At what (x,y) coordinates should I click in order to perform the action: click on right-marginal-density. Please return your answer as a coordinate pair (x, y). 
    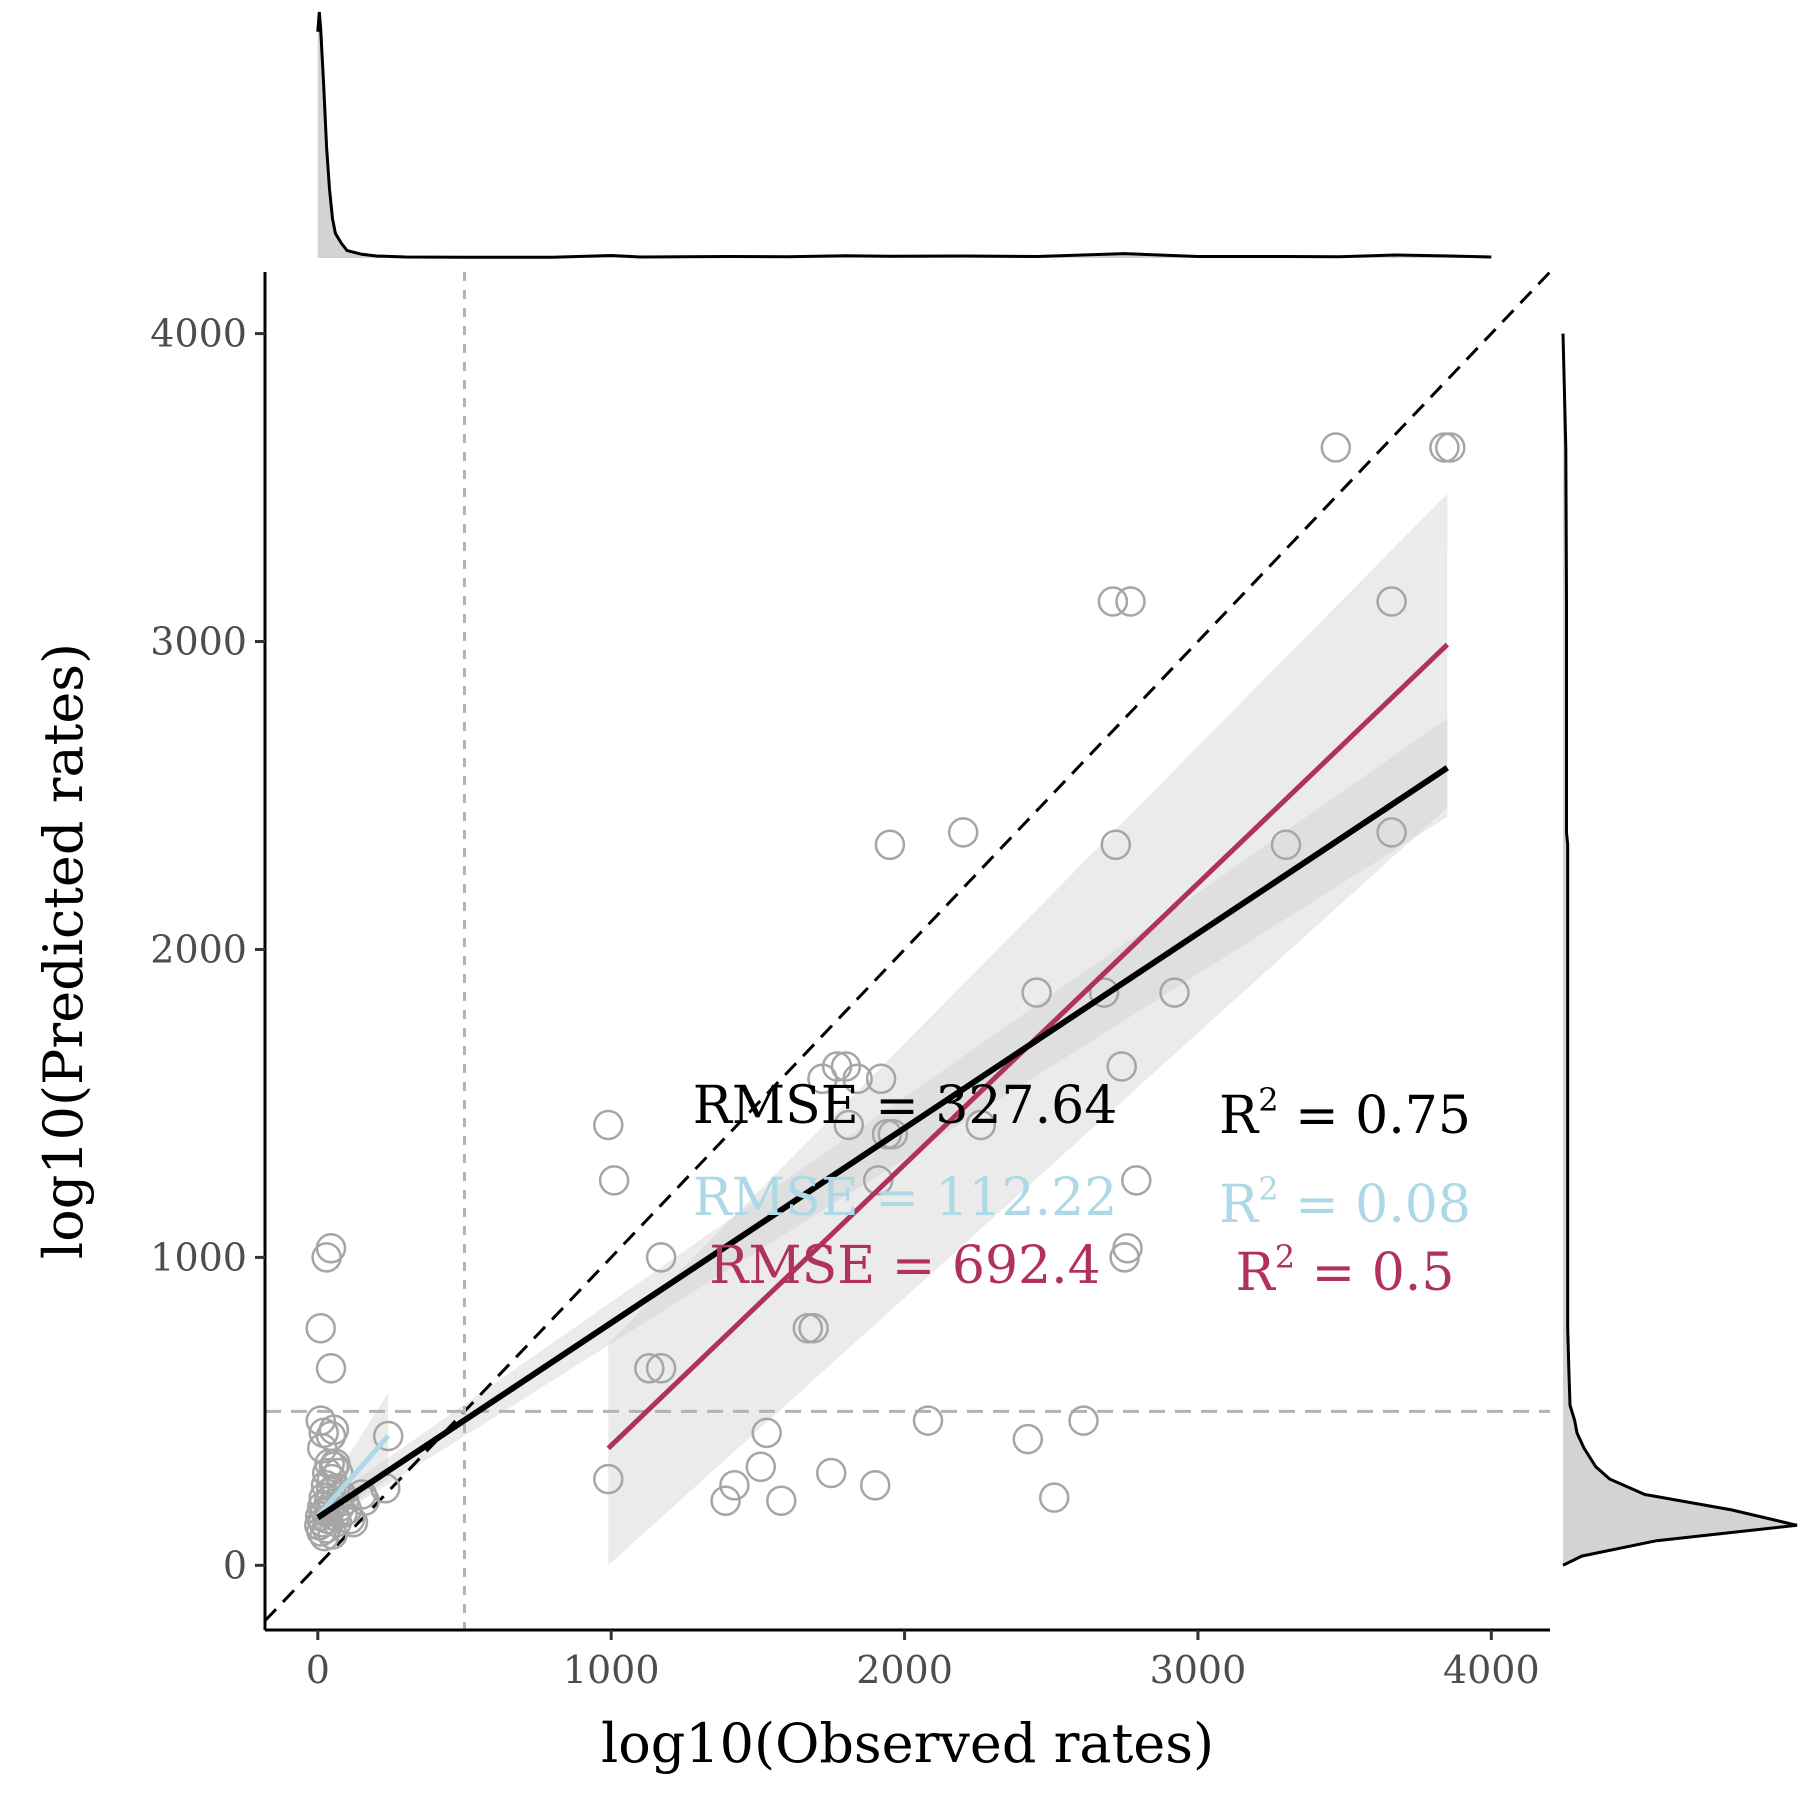
    Looking at the image, I should click on (1679, 950).